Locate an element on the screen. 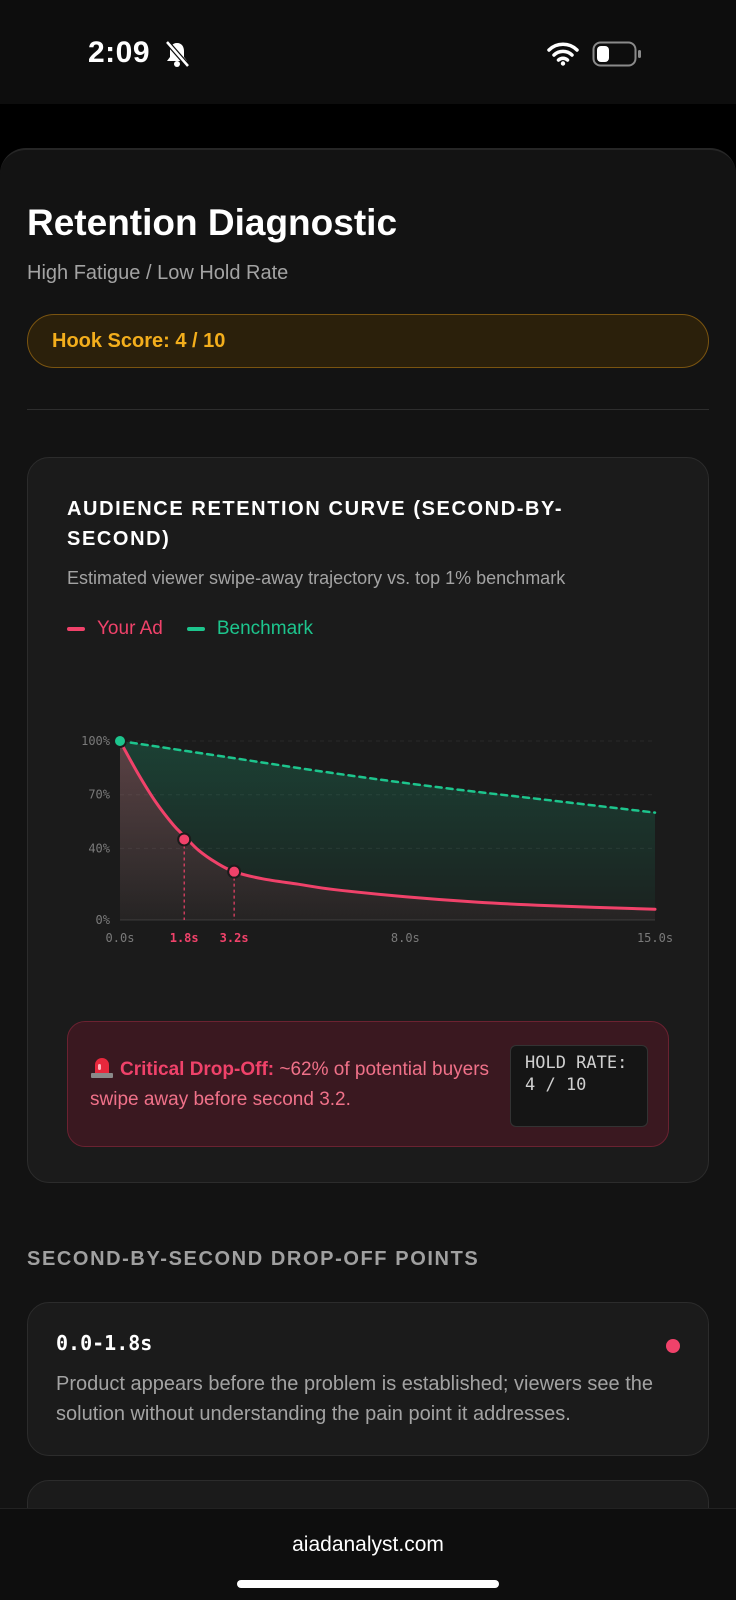  chart-legend: Your Ad Benchmark is located at coordinates (190, 629).